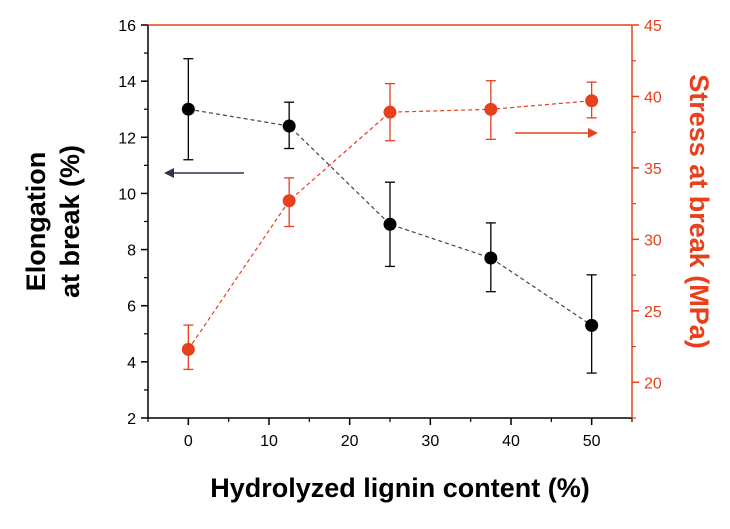  What do you see at coordinates (53, 221) in the screenshot?
I see `left-axis-title: Elongation at break (%)` at bounding box center [53, 221].